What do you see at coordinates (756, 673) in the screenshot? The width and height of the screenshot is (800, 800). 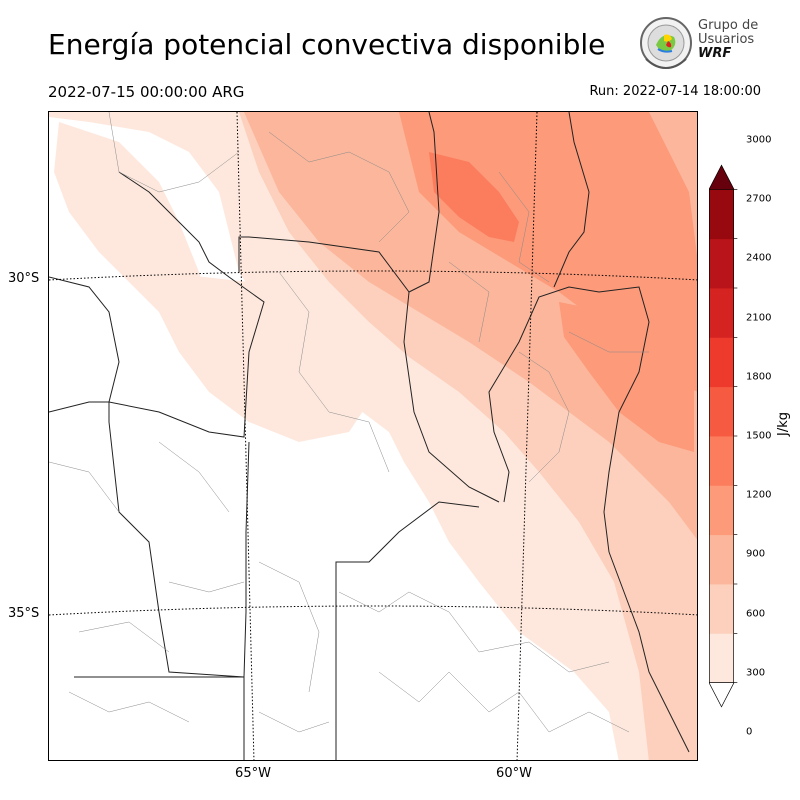 I see `colorbar-tick-label: 300` at bounding box center [756, 673].